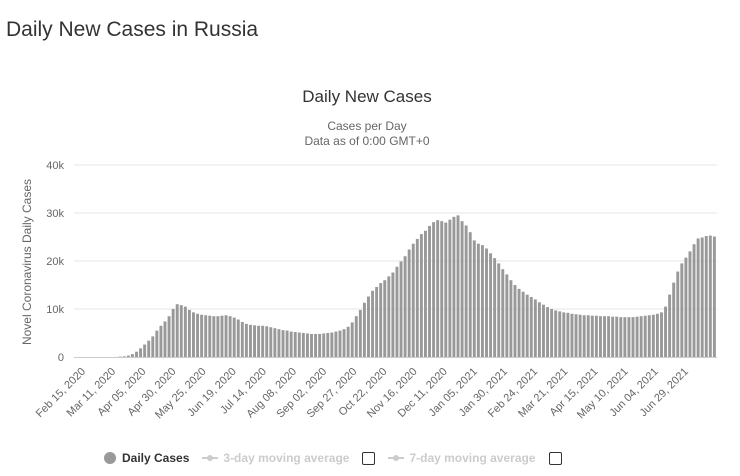 Image resolution: width=740 pixels, height=476 pixels. What do you see at coordinates (475, 458) in the screenshot?
I see `legend-item-7-day-average: 7-day moving average` at bounding box center [475, 458].